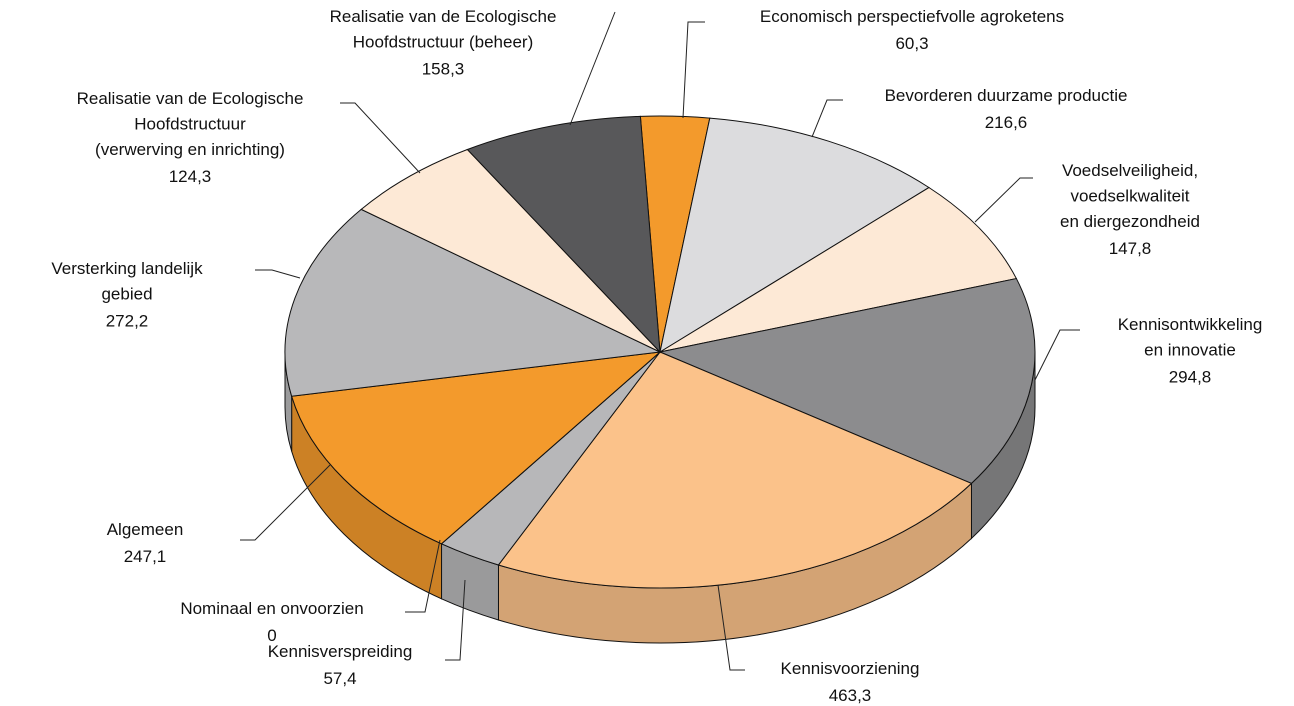 The image size is (1294, 706). Describe the element at coordinates (443, 68) in the screenshot. I see `value-label: 158,3` at that location.